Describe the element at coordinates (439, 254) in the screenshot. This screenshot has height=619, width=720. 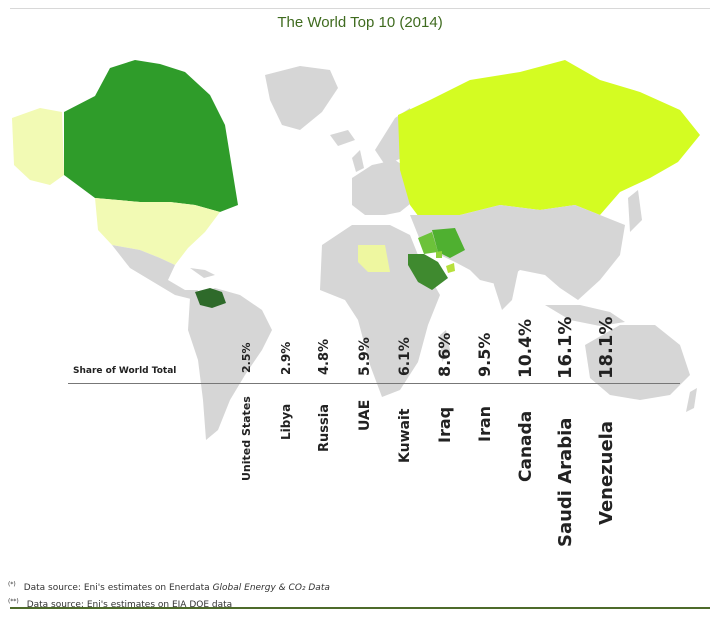
I see `kuwait-shape` at that location.